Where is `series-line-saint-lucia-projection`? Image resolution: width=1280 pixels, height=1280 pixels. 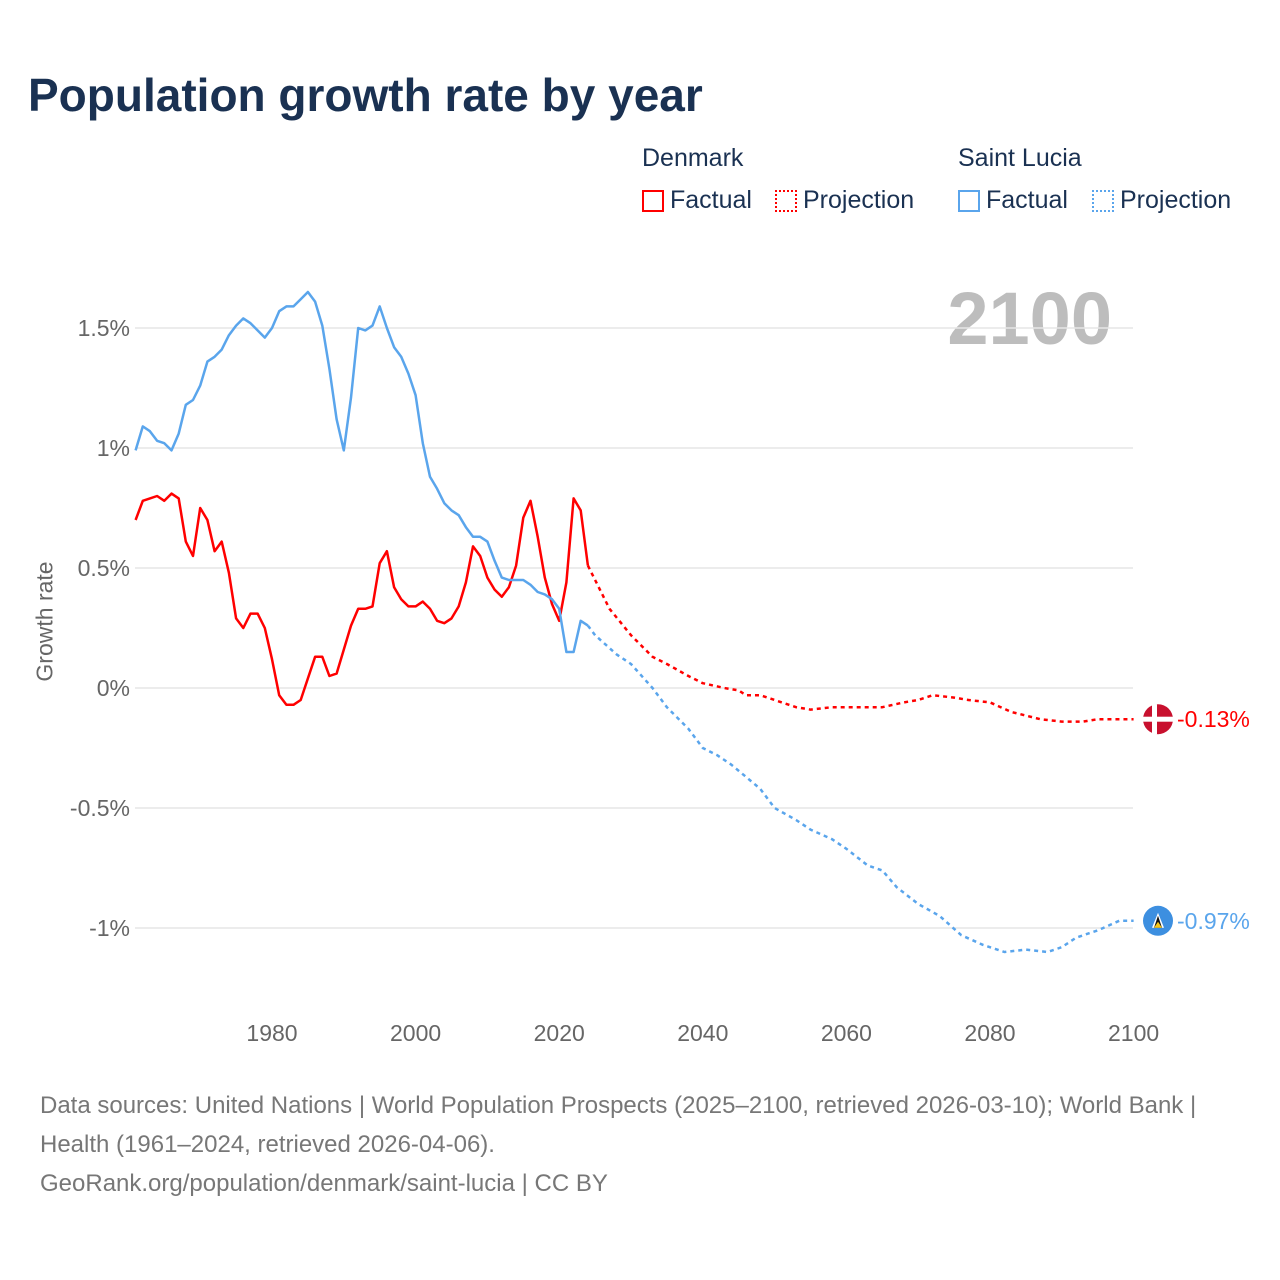 series-line-saint-lucia-projection is located at coordinates (860, 789).